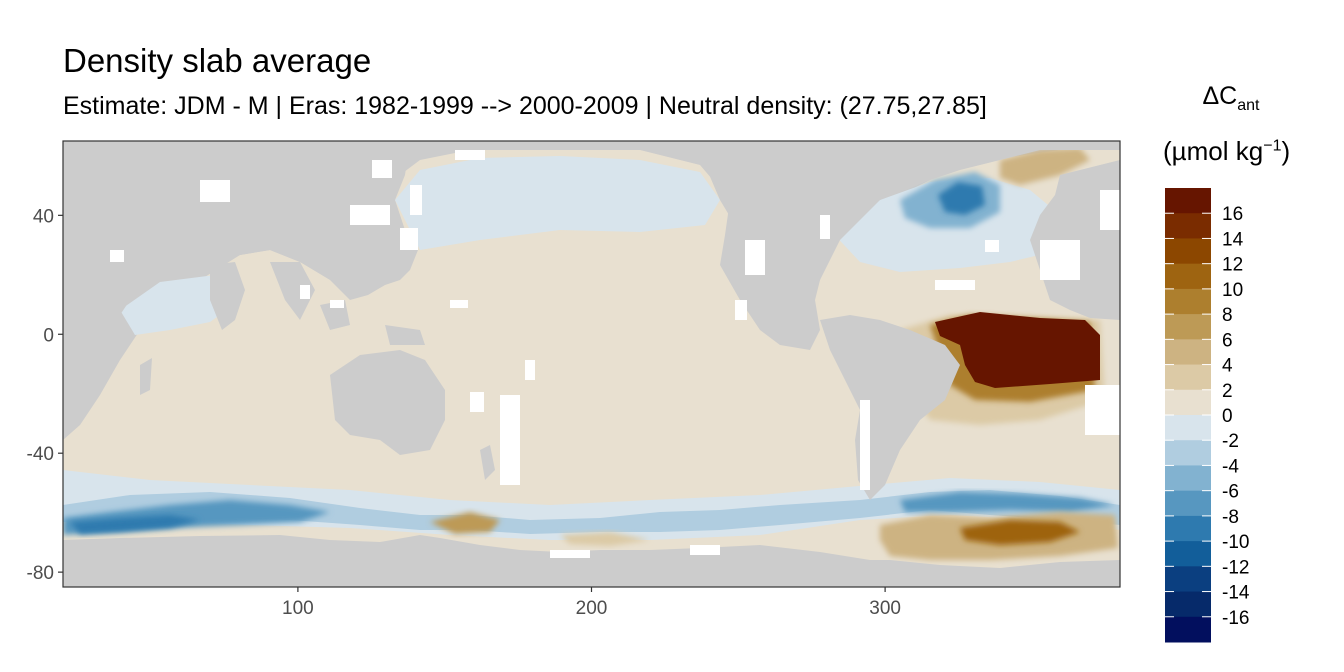 This screenshot has height=672, width=1344. What do you see at coordinates (885, 608) in the screenshot?
I see `x-tick-label: 300` at bounding box center [885, 608].